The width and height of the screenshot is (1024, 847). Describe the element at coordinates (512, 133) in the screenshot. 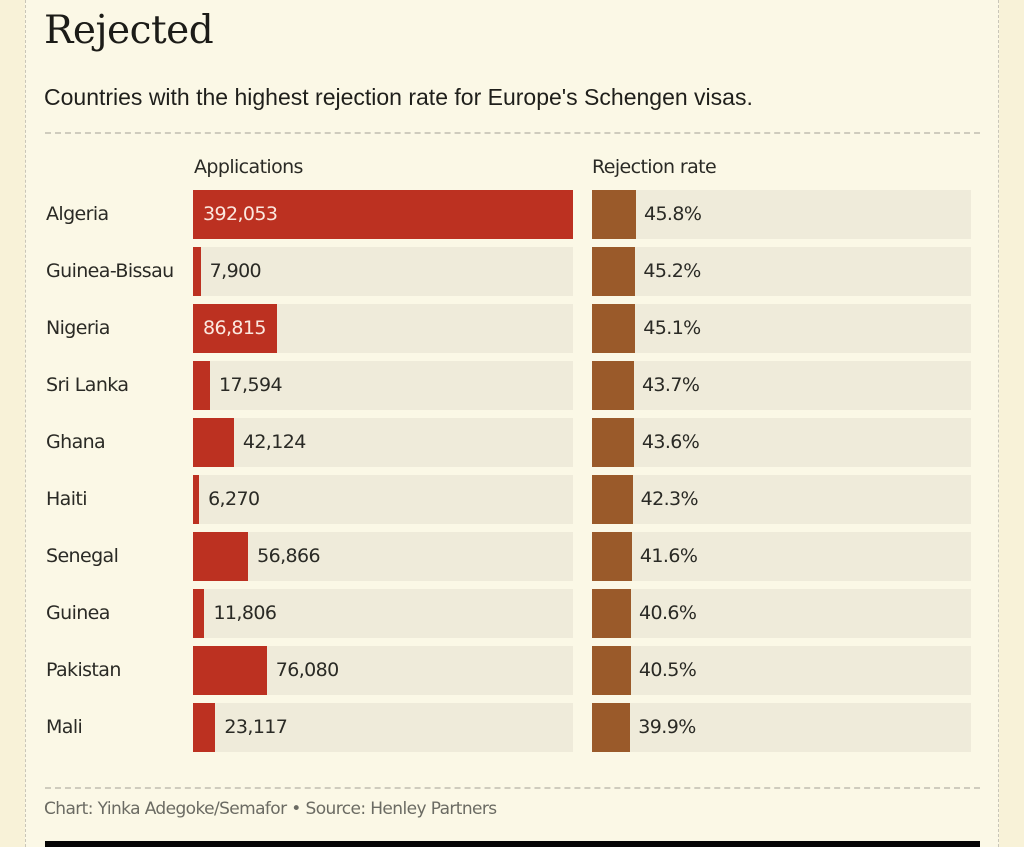

I see `top-divider` at that location.